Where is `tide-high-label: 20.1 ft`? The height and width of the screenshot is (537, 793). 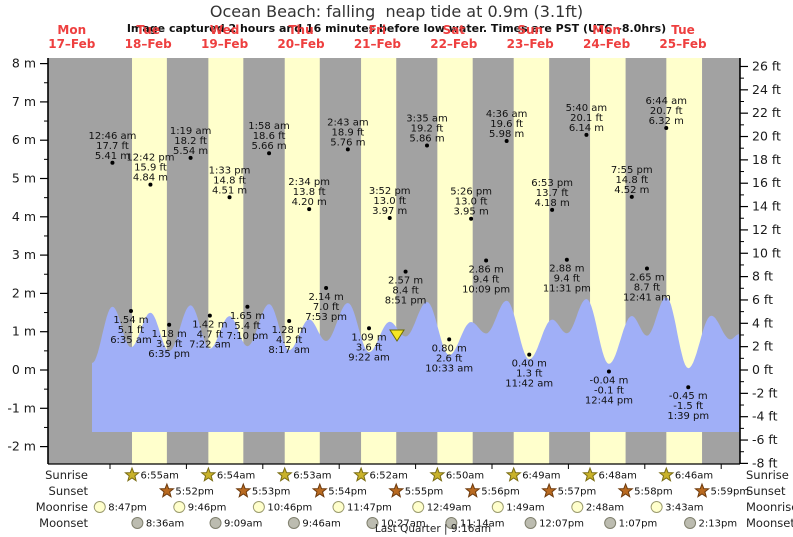 tide-high-label: 20.1 ft is located at coordinates (586, 118).